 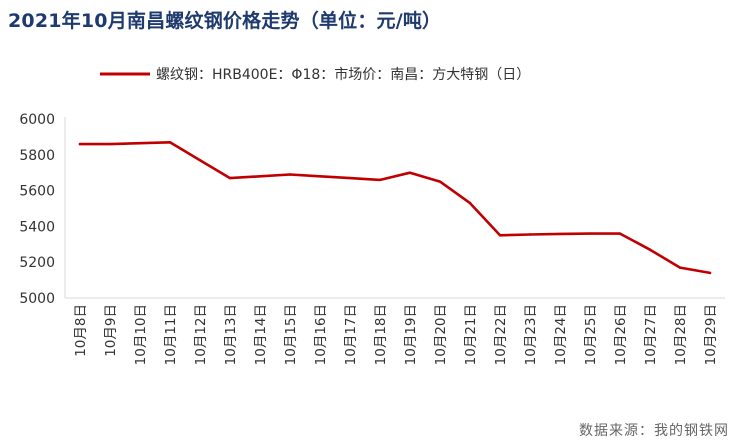 I want to click on x-tick-label: 10月25日, so click(x=591, y=334).